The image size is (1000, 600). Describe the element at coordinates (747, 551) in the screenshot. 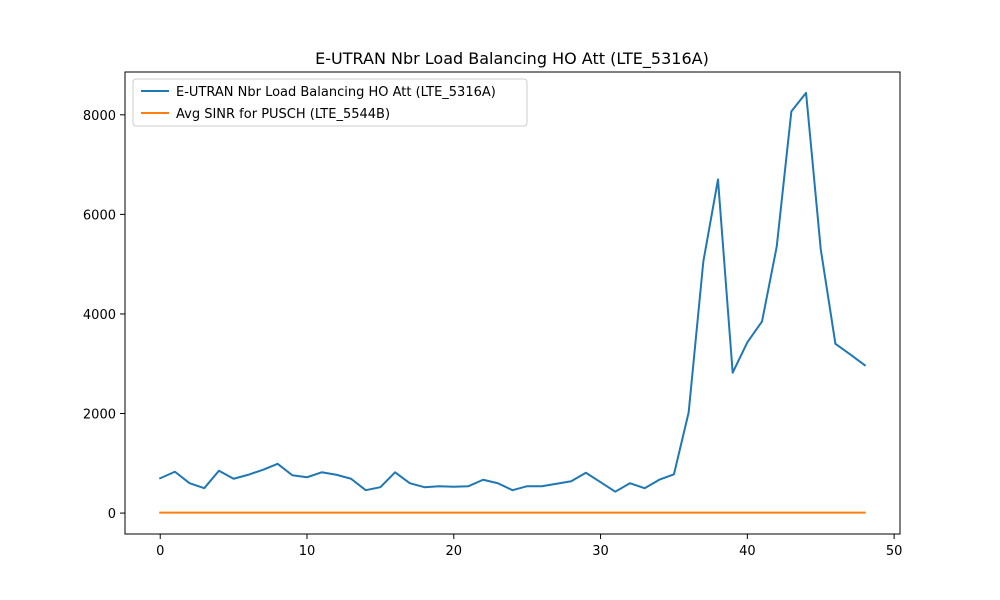

I see `x-tick-label: 40` at that location.